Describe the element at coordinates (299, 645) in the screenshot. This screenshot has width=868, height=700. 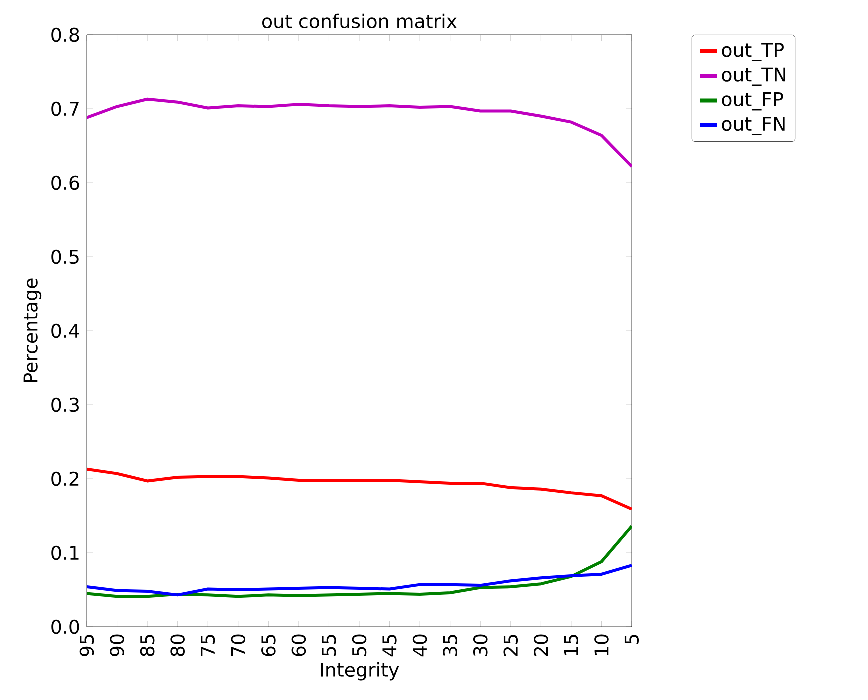
I see `x-tick-label: 60` at that location.